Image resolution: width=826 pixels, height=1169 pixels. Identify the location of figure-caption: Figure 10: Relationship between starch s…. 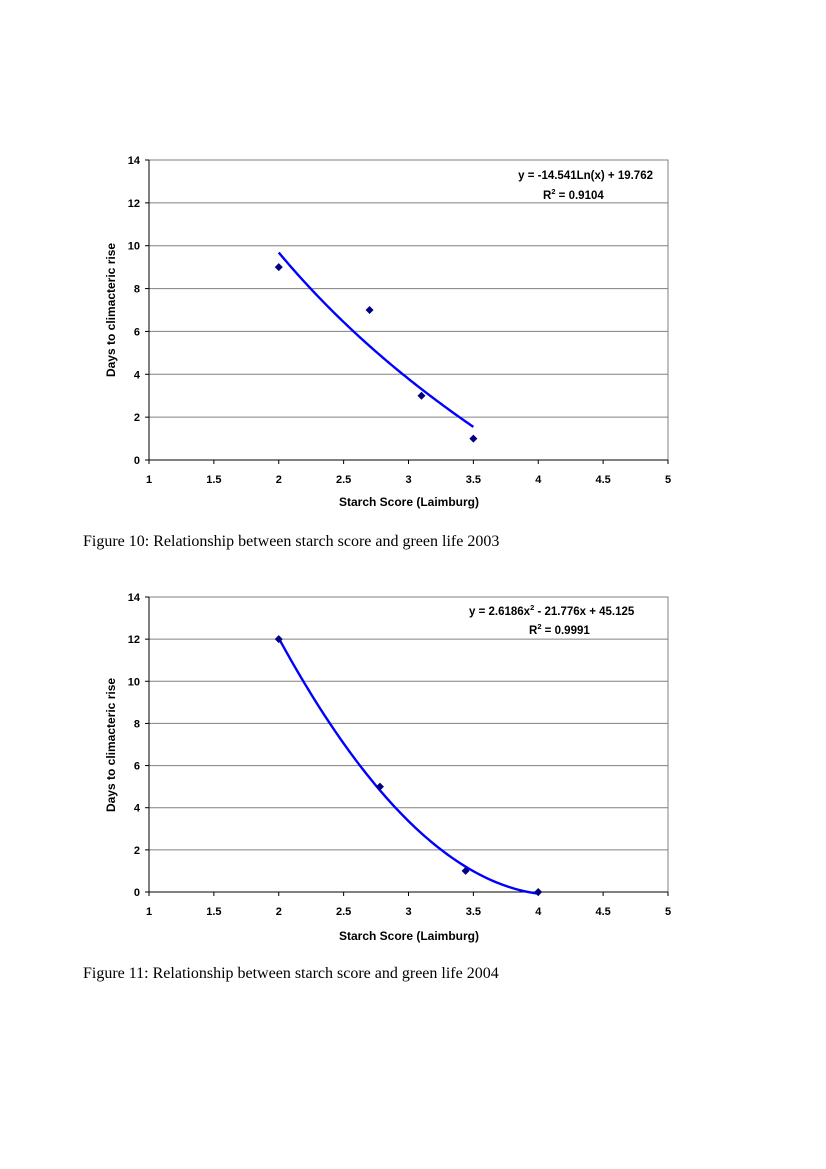
(291, 541).